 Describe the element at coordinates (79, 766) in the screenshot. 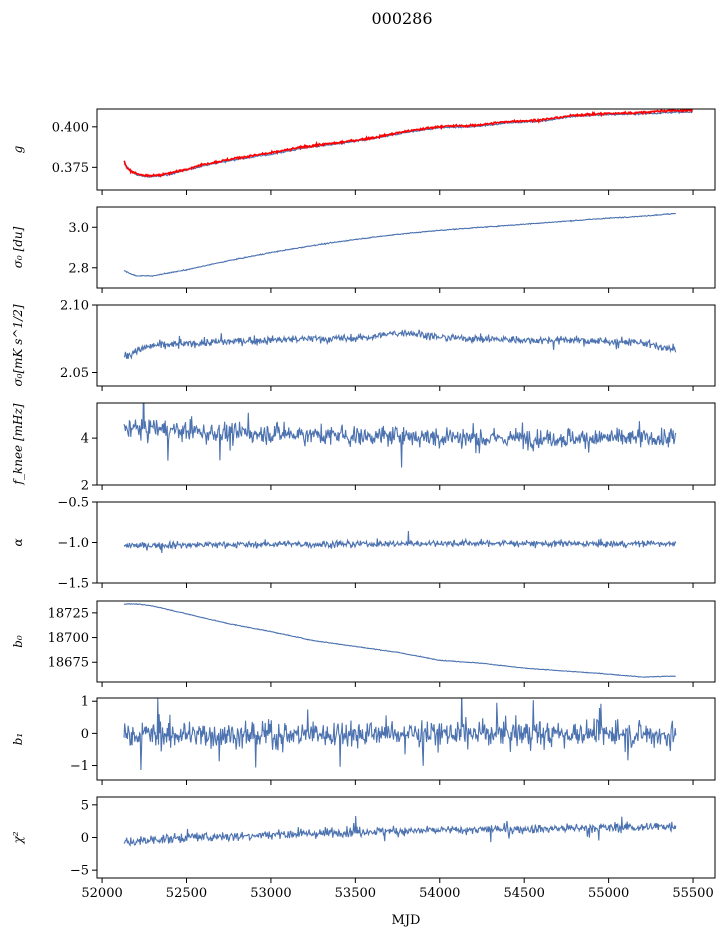

I see `y-tick-label: −1` at that location.